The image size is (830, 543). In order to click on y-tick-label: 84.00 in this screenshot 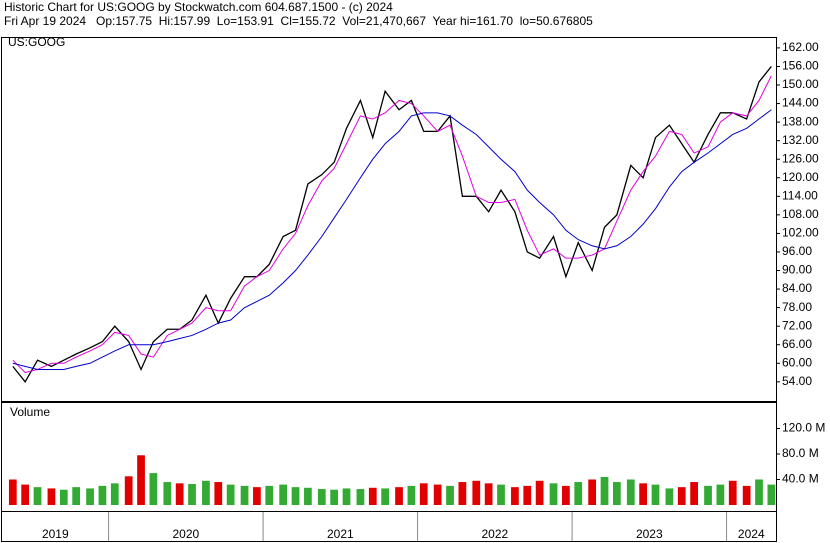, I will do `click(797, 288)`.